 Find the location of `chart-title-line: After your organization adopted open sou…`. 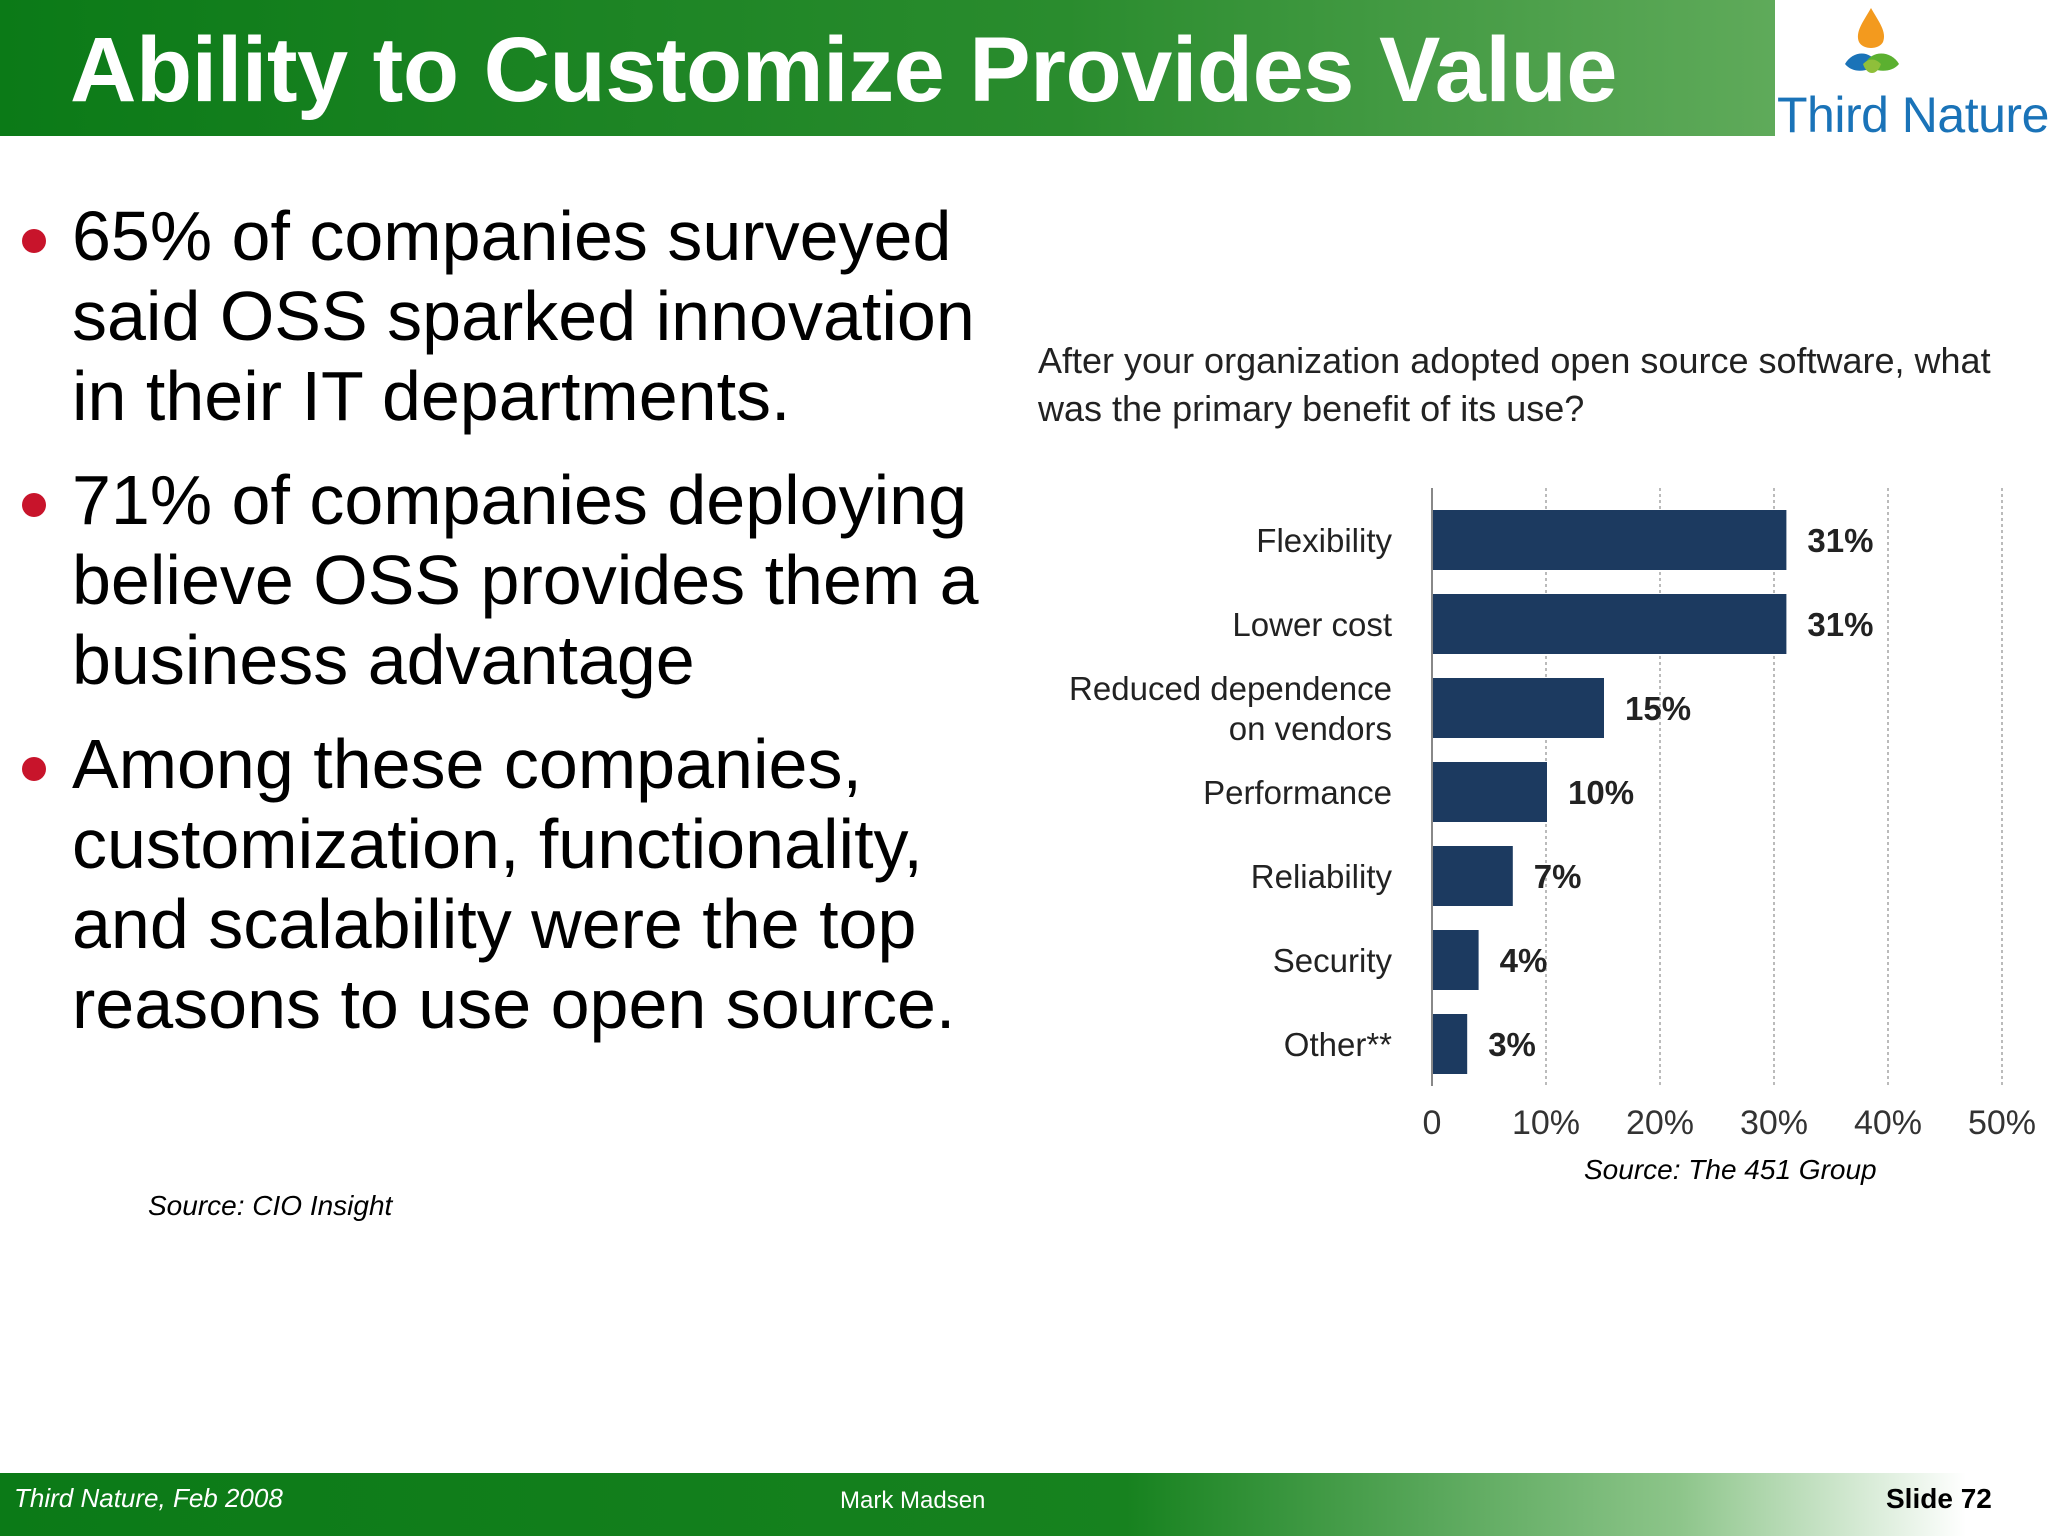

chart-title-line: After your organization adopted open sou… is located at coordinates (1514, 360).